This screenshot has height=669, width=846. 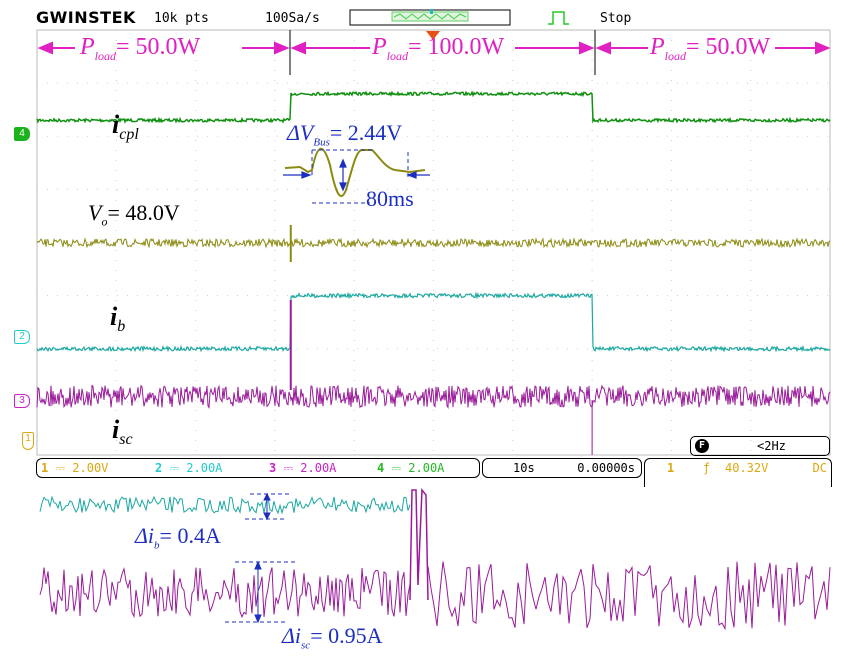 What do you see at coordinates (433, 35) in the screenshot?
I see `trigger-position-marker` at bounding box center [433, 35].